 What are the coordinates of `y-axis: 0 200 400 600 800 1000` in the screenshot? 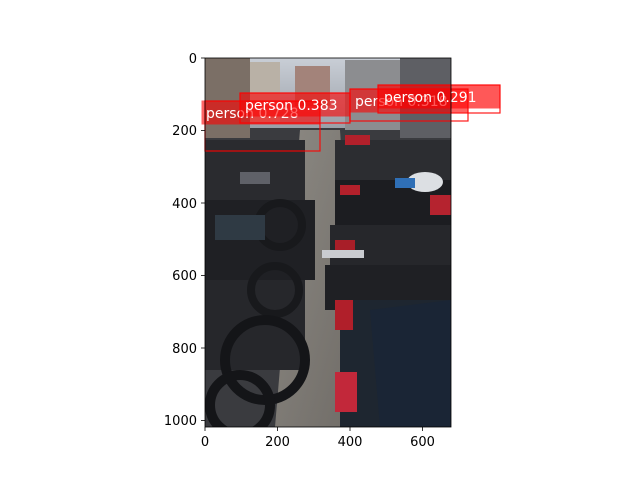 It's located at (184, 240).